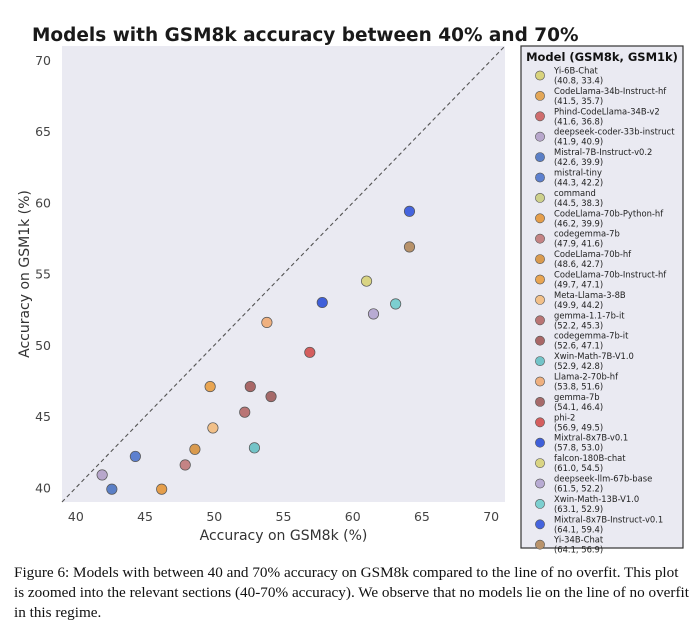 The width and height of the screenshot is (696, 632). Describe the element at coordinates (353, 516) in the screenshot. I see `x-tick-label: 60` at that location.